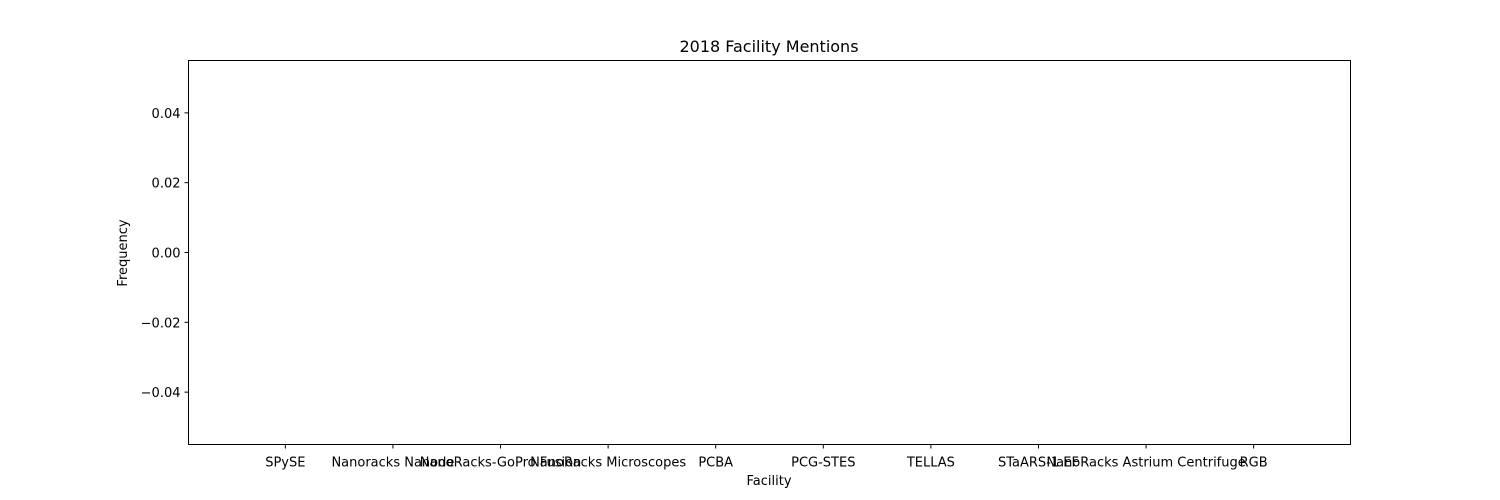 This screenshot has width=1500, height=500. I want to click on y-axis-ticks: 0.04 0.02 0.00 −0.02 −0.04, so click(165, 254).